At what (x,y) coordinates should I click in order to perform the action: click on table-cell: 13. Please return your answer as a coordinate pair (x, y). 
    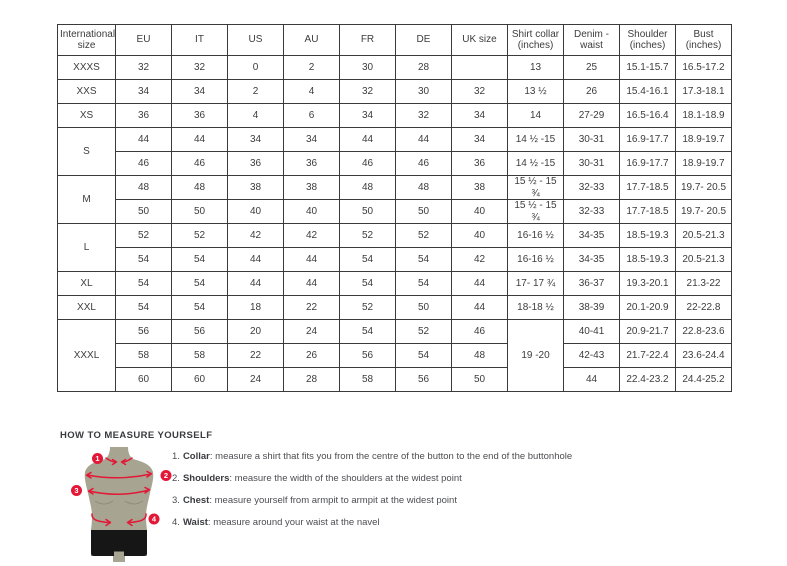
    Looking at the image, I should click on (535, 67).